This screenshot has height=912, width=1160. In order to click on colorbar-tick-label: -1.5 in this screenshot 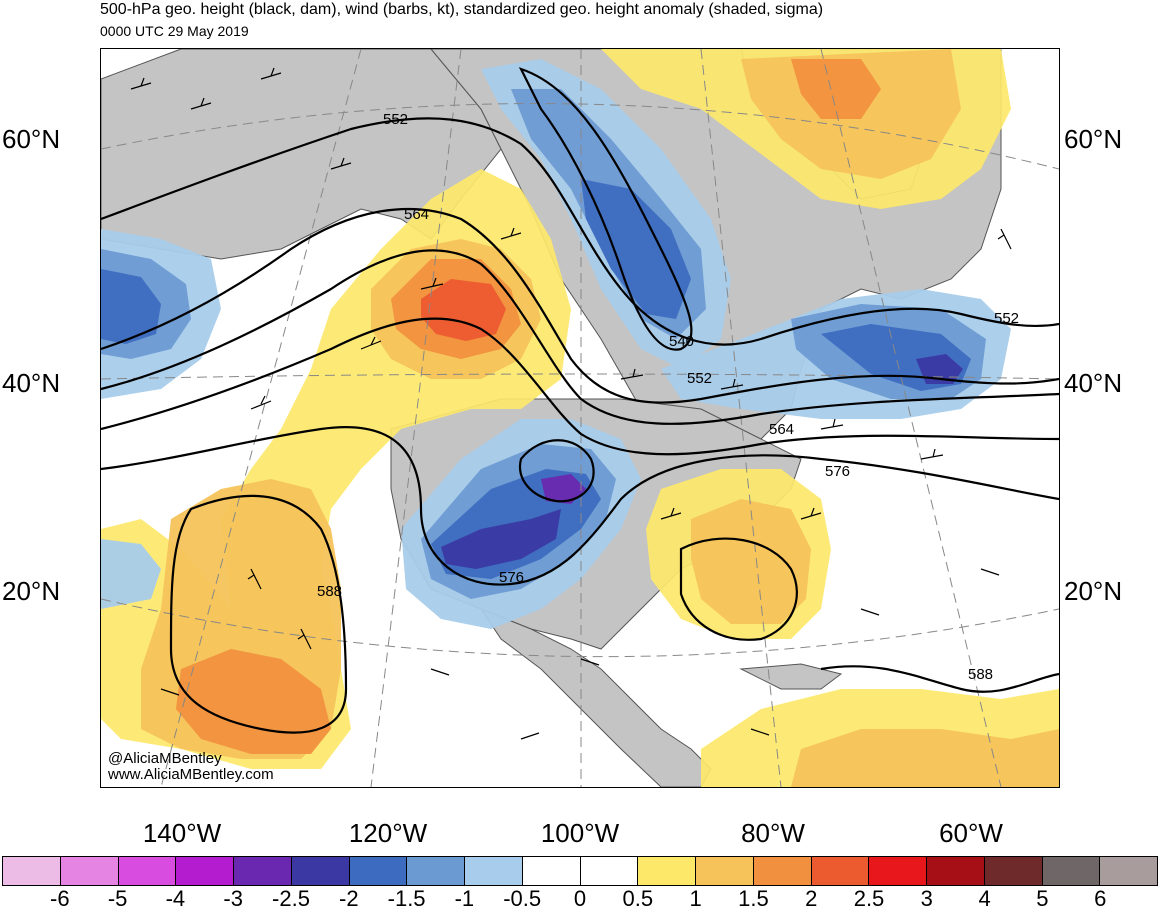, I will do `click(406, 898)`.